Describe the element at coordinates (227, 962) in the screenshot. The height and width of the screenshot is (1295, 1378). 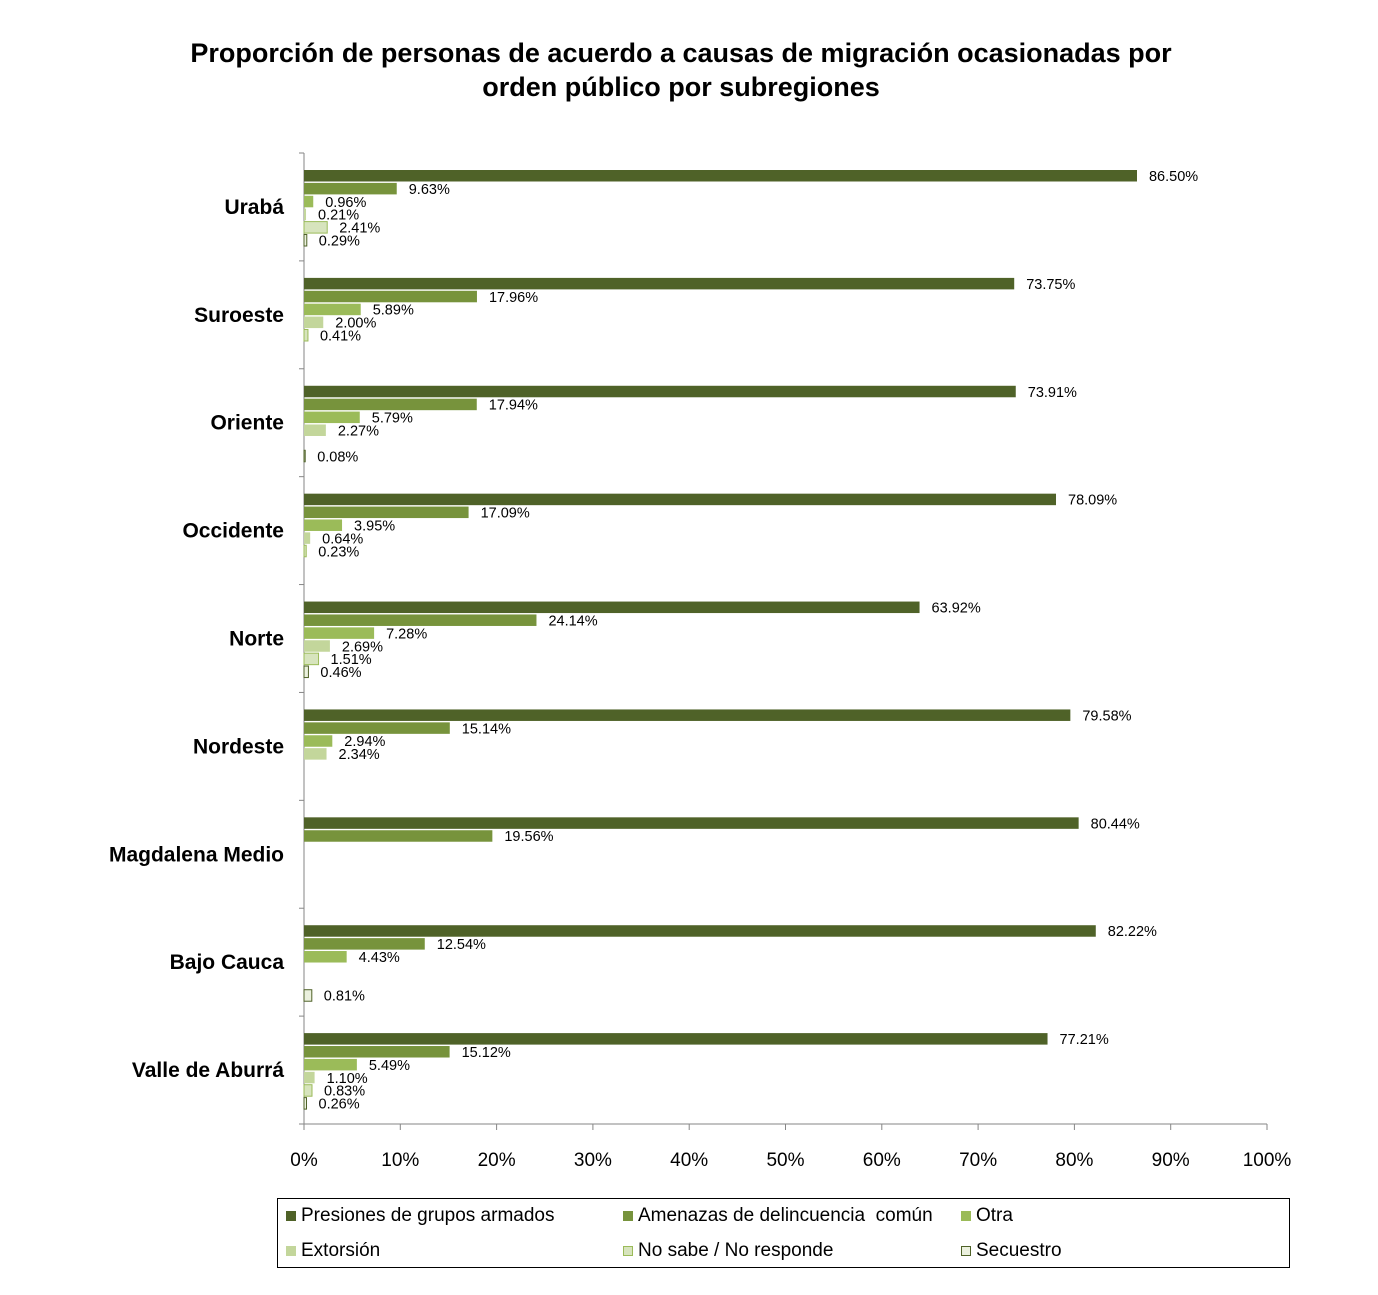
I see `category-label: Bajo Cauca` at that location.